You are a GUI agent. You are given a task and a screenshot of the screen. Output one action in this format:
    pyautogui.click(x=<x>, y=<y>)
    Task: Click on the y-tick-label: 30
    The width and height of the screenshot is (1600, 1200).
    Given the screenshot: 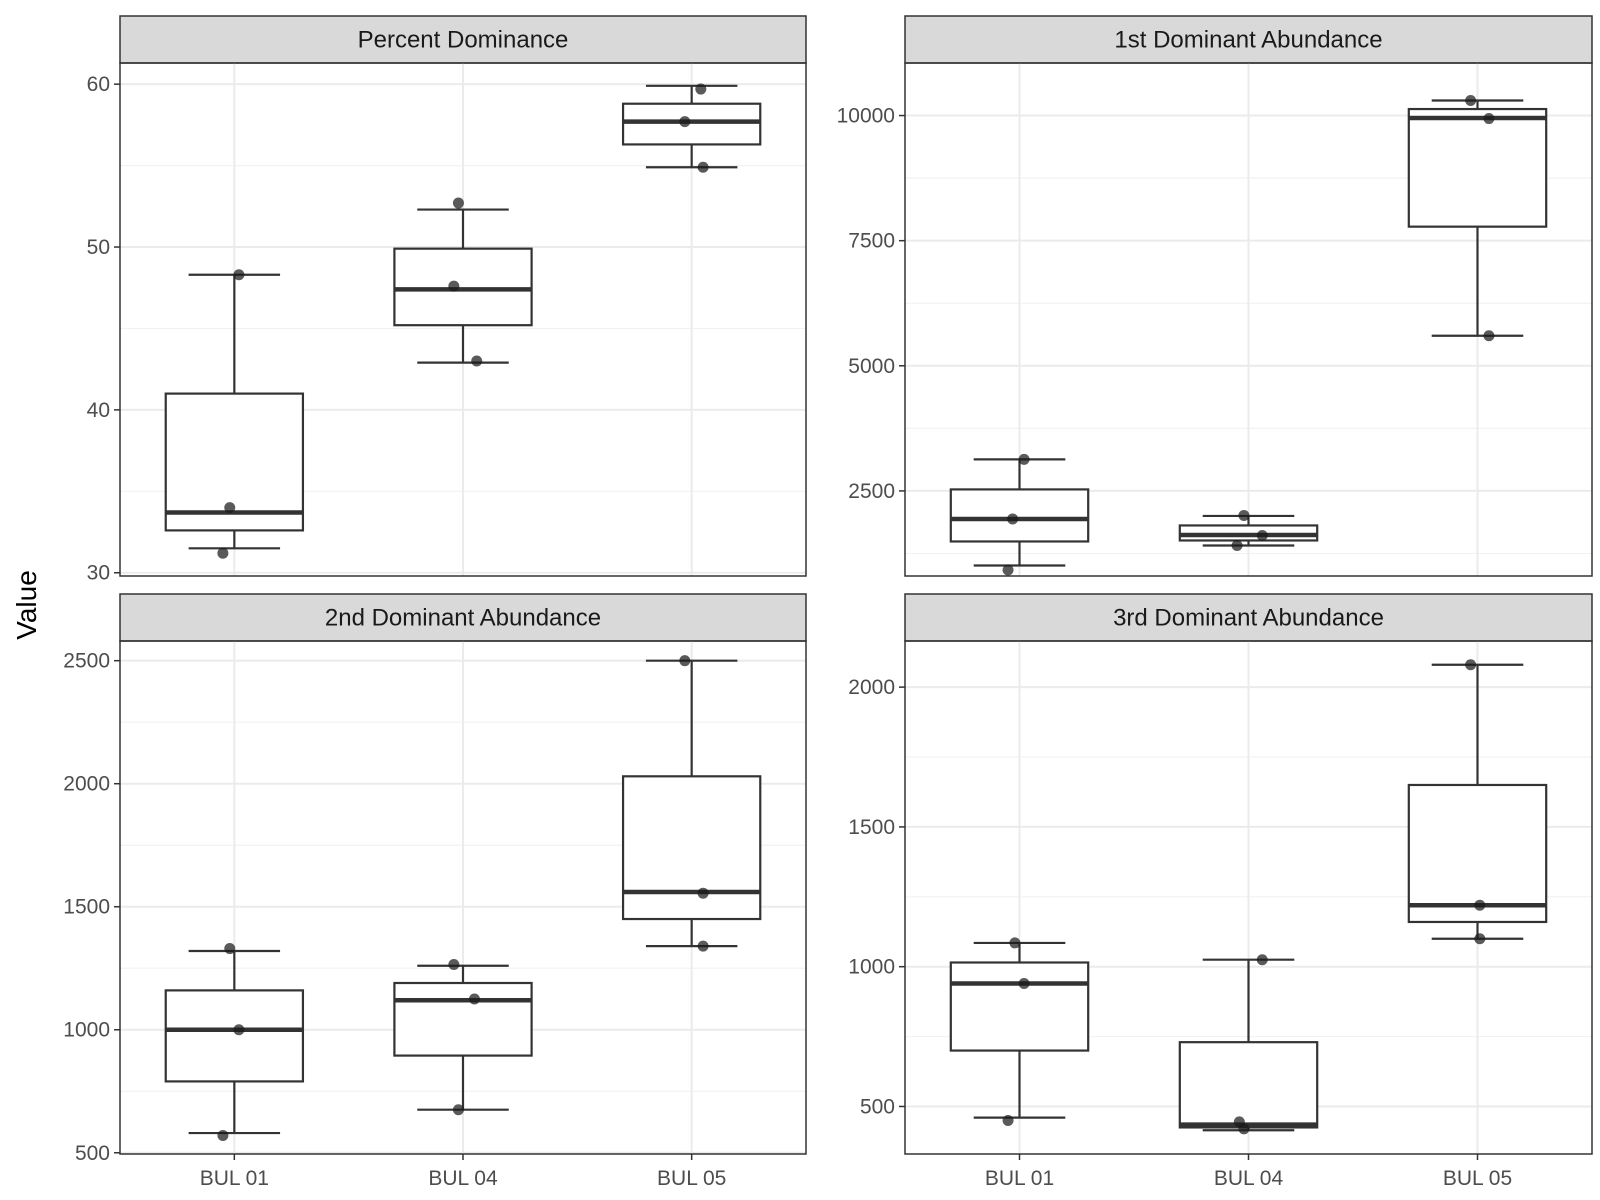 What is the action you would take?
    pyautogui.click(x=98, y=573)
    